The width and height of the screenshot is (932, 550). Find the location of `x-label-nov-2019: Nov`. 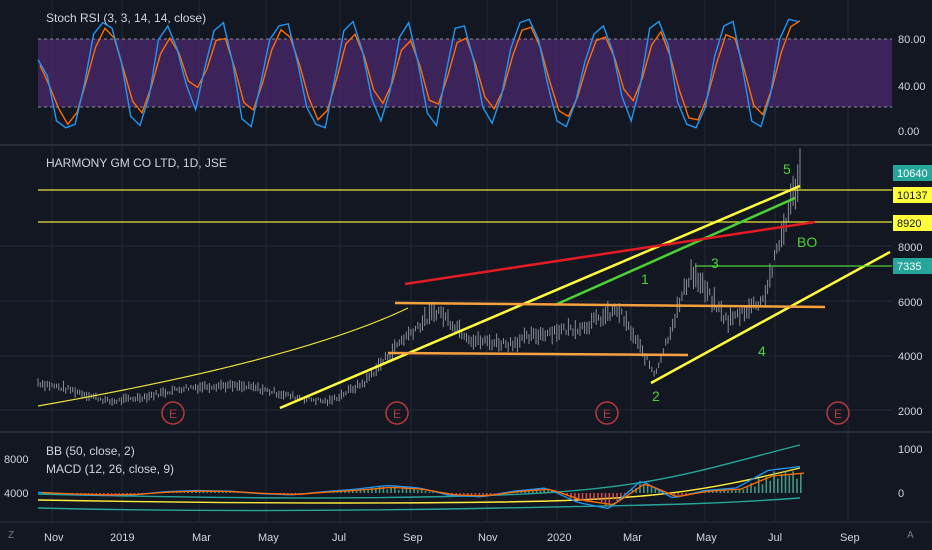

x-label-nov-2019: Nov is located at coordinates (488, 538).